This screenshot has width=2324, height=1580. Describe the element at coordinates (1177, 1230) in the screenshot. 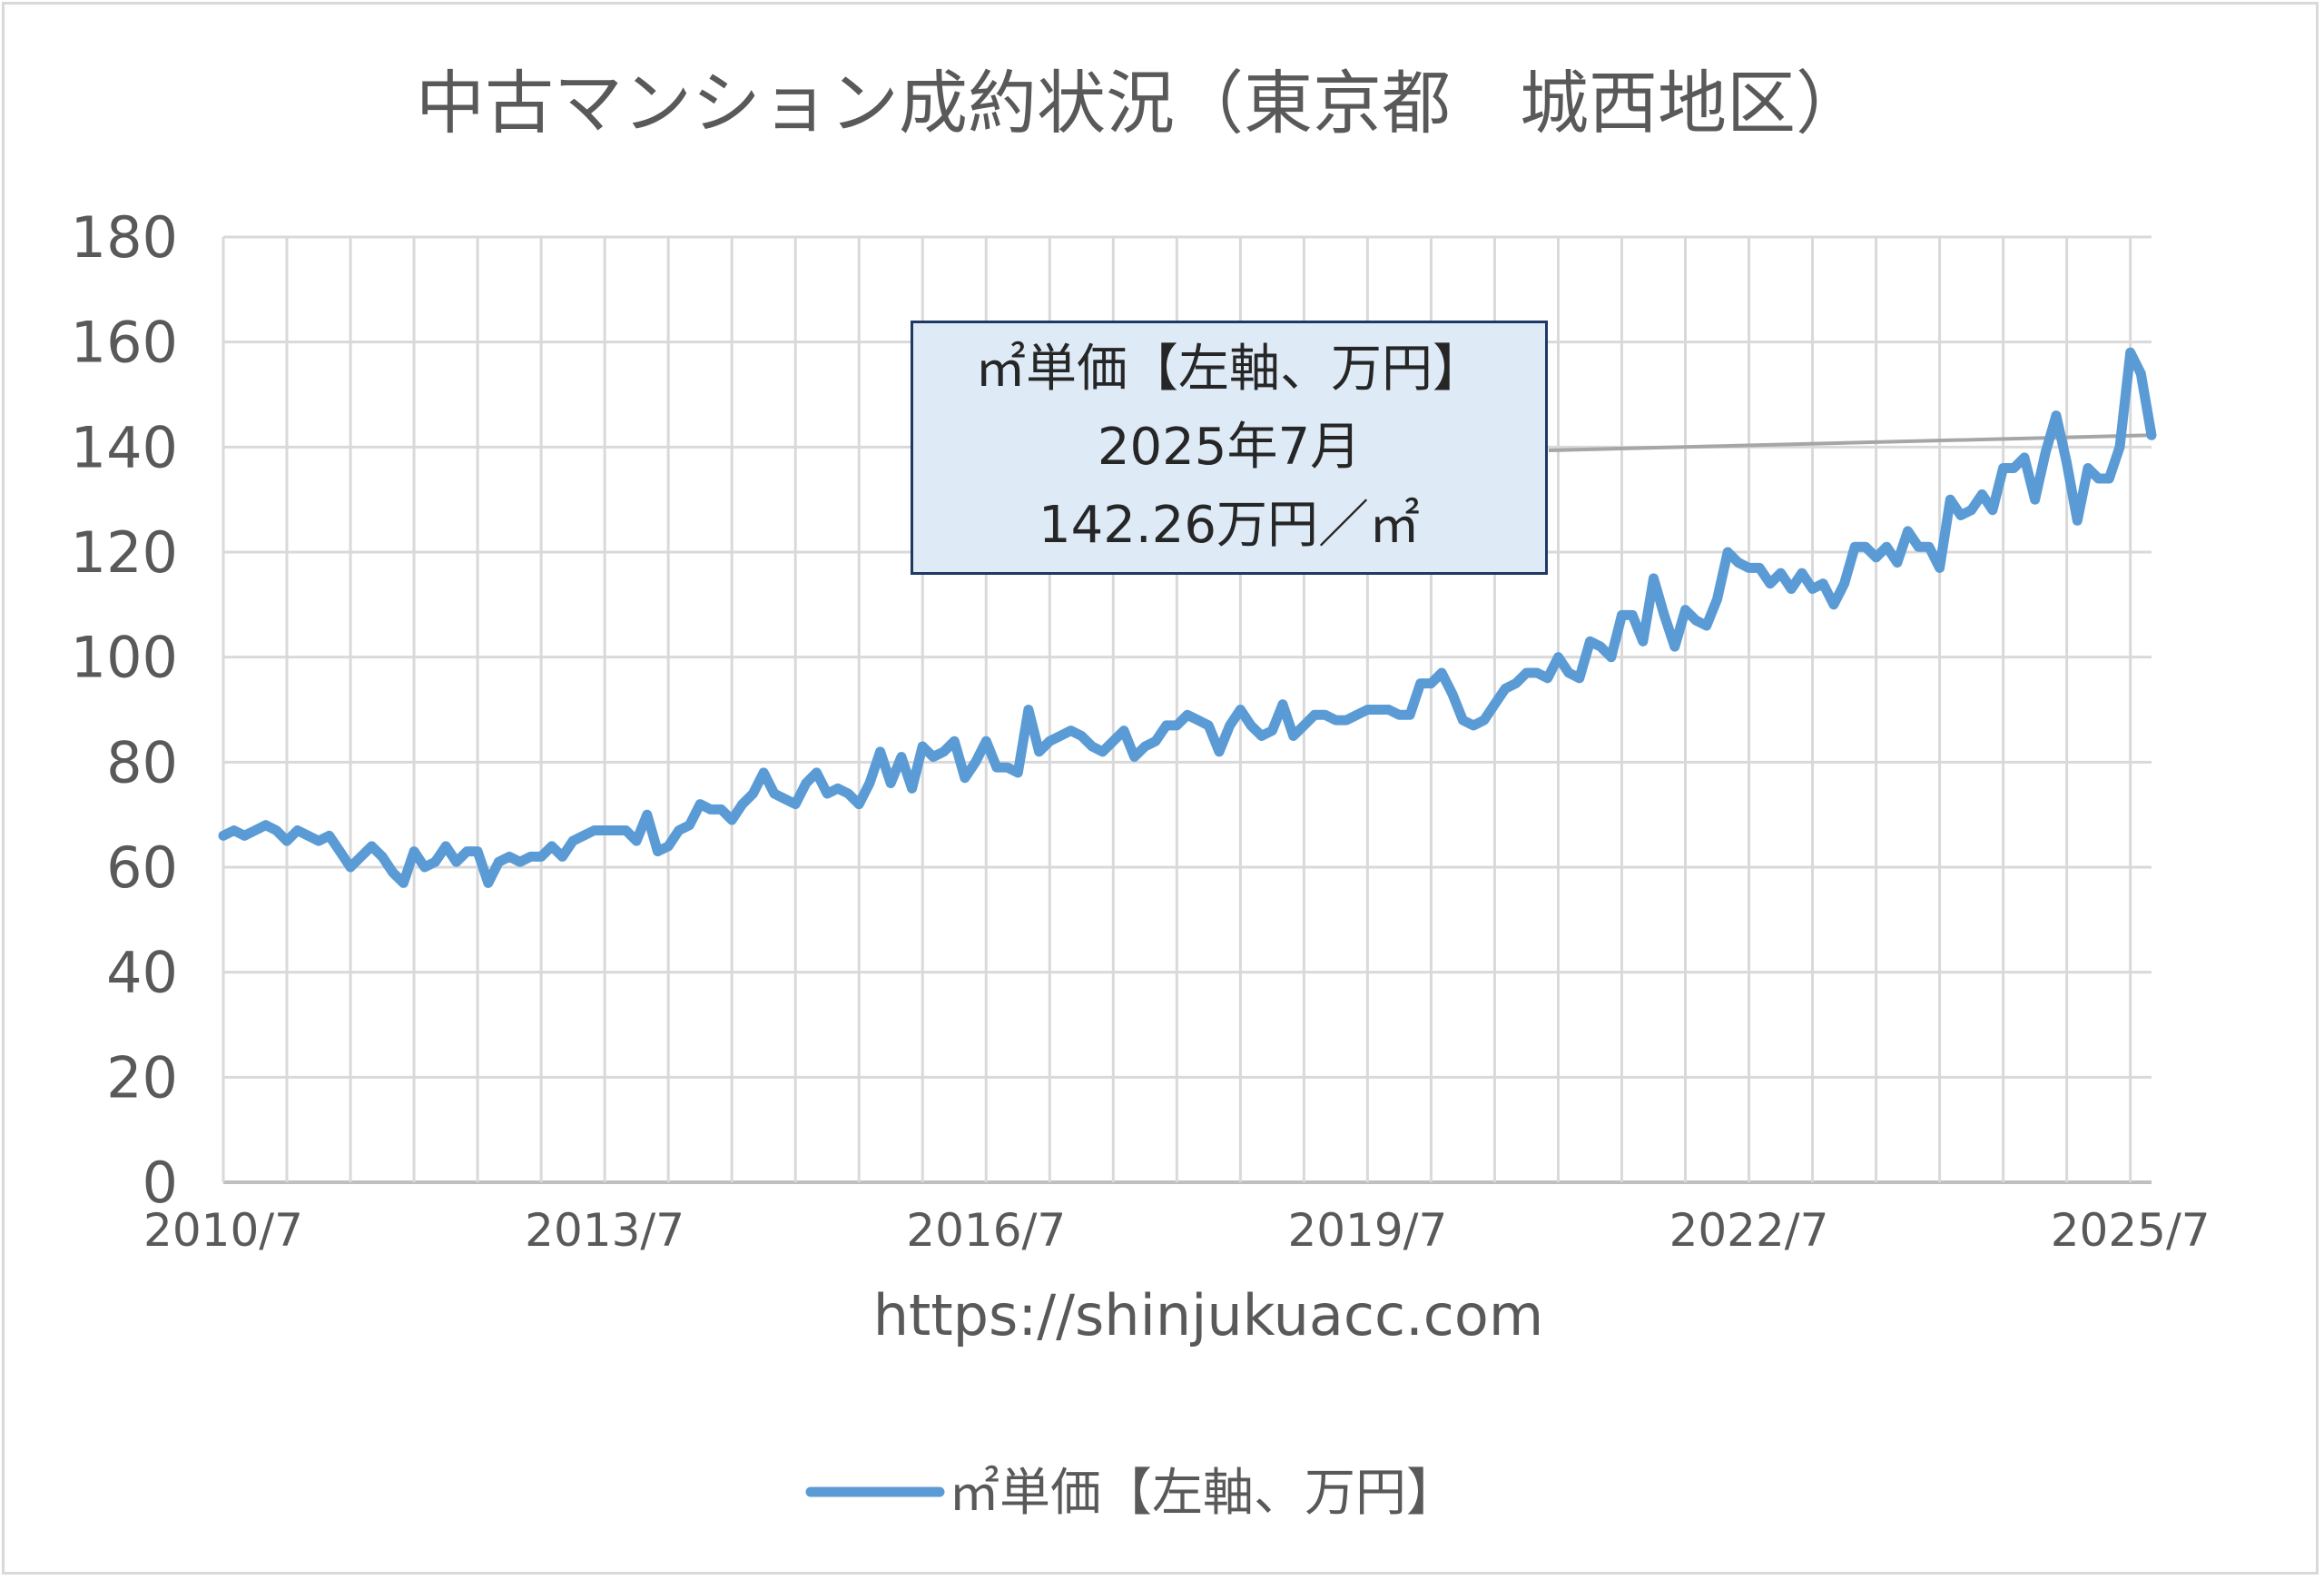

I see `x-axis-tick-labels: 2010/7 2013/7 2016/7 2019/7 2022/7 2025/7` at that location.